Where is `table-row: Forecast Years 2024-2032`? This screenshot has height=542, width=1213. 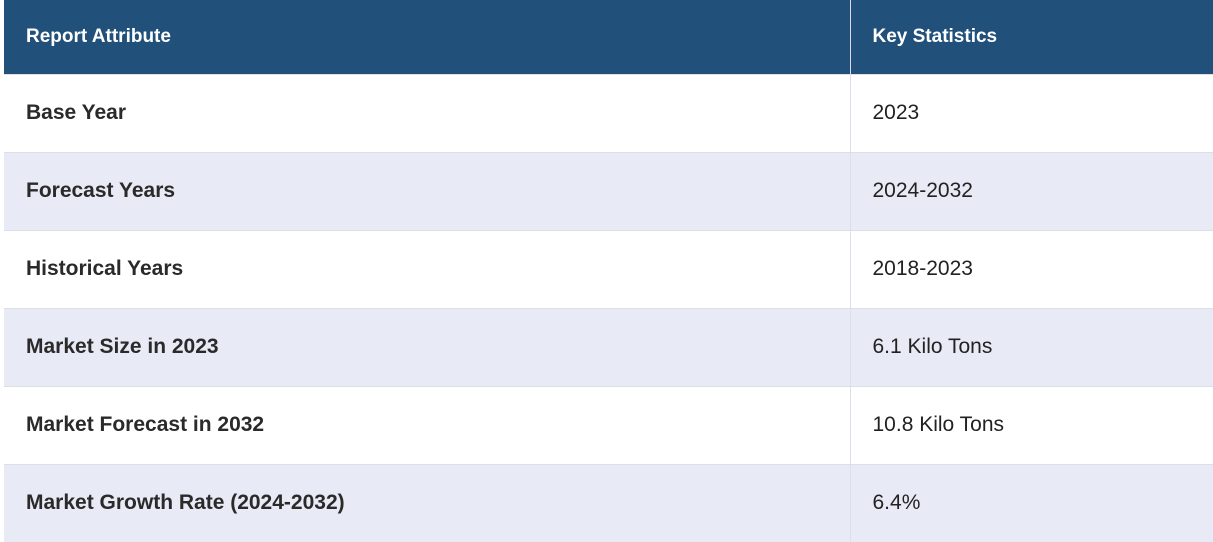 table-row: Forecast Years 2024-2032 is located at coordinates (608, 190).